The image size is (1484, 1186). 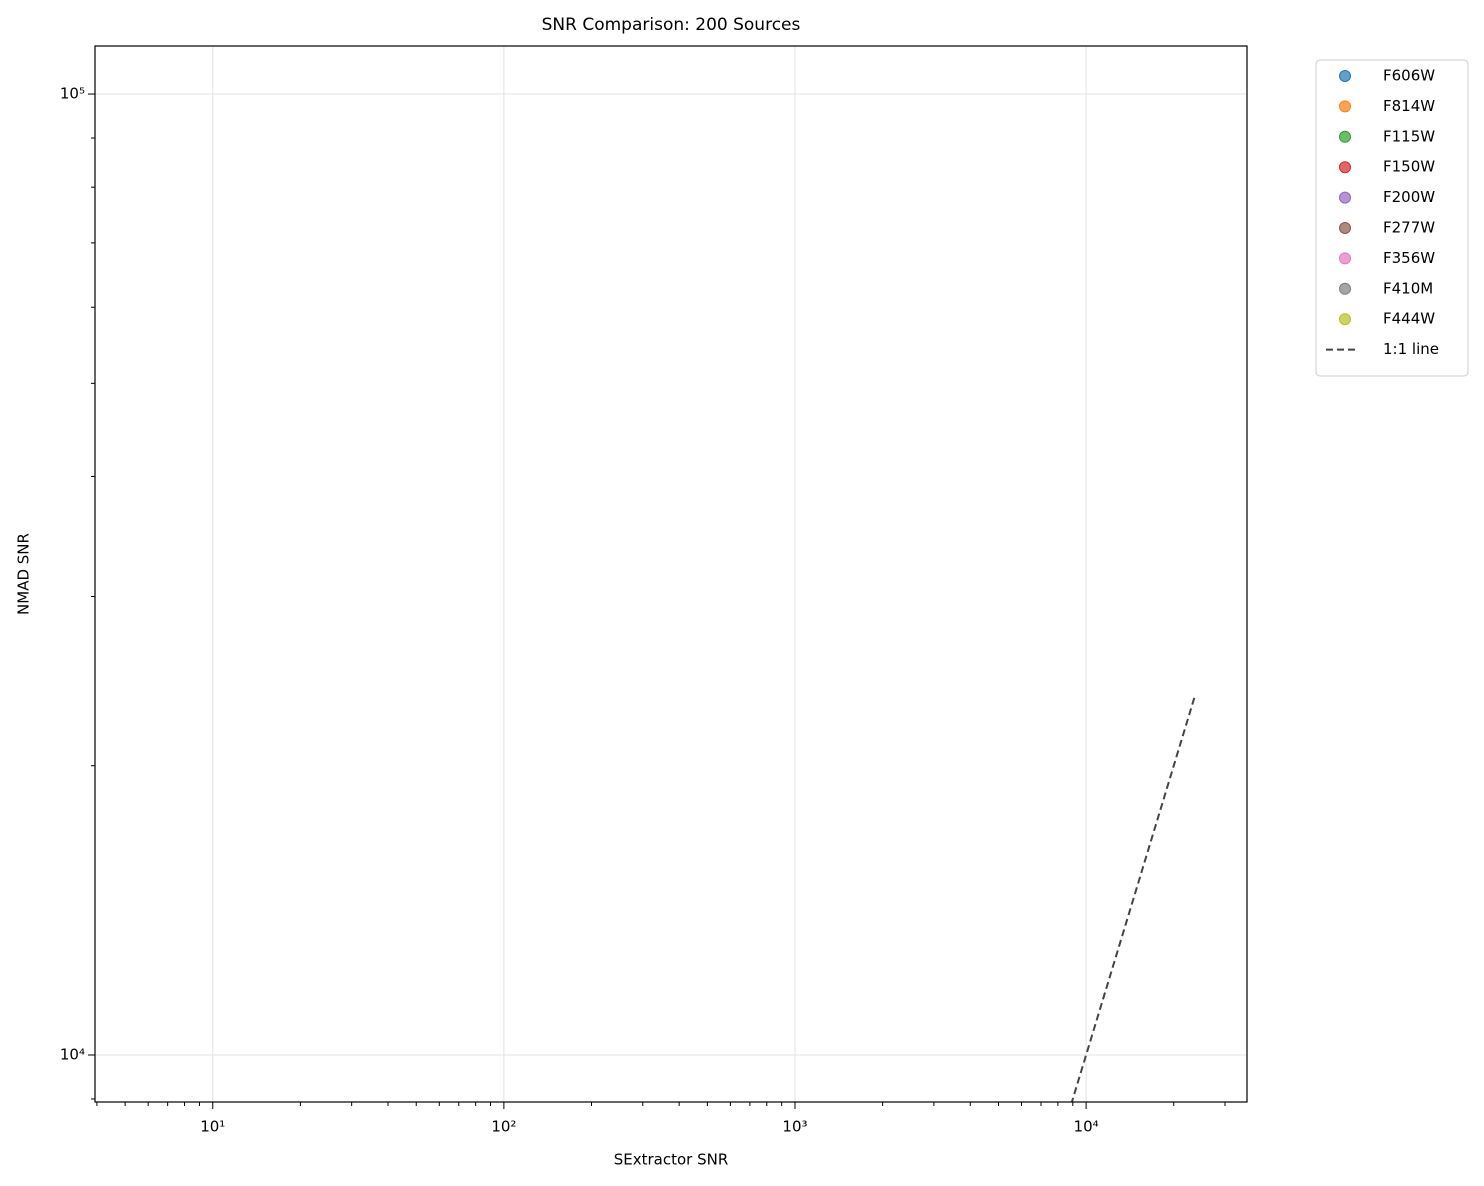 I want to click on legend-label: F115W, so click(x=1409, y=136).